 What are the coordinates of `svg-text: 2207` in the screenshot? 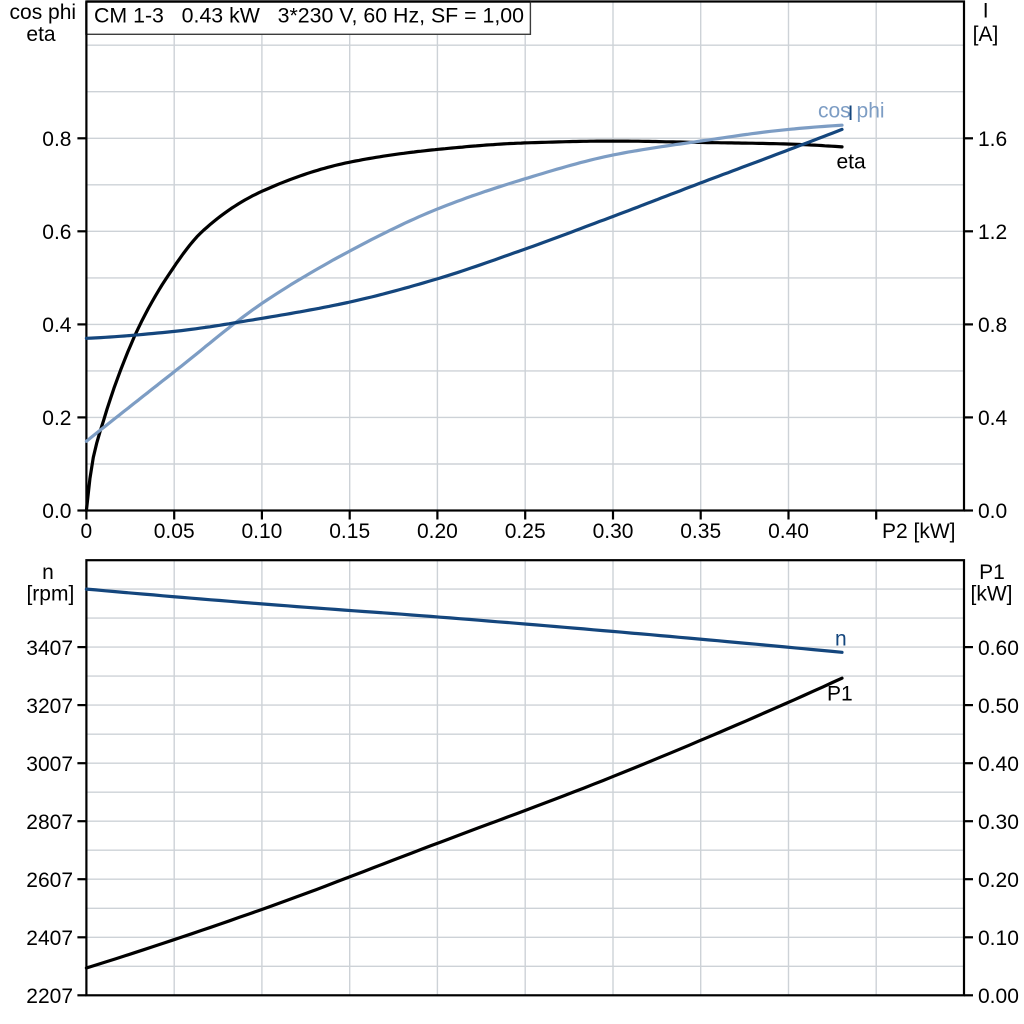 It's located at (49, 996).